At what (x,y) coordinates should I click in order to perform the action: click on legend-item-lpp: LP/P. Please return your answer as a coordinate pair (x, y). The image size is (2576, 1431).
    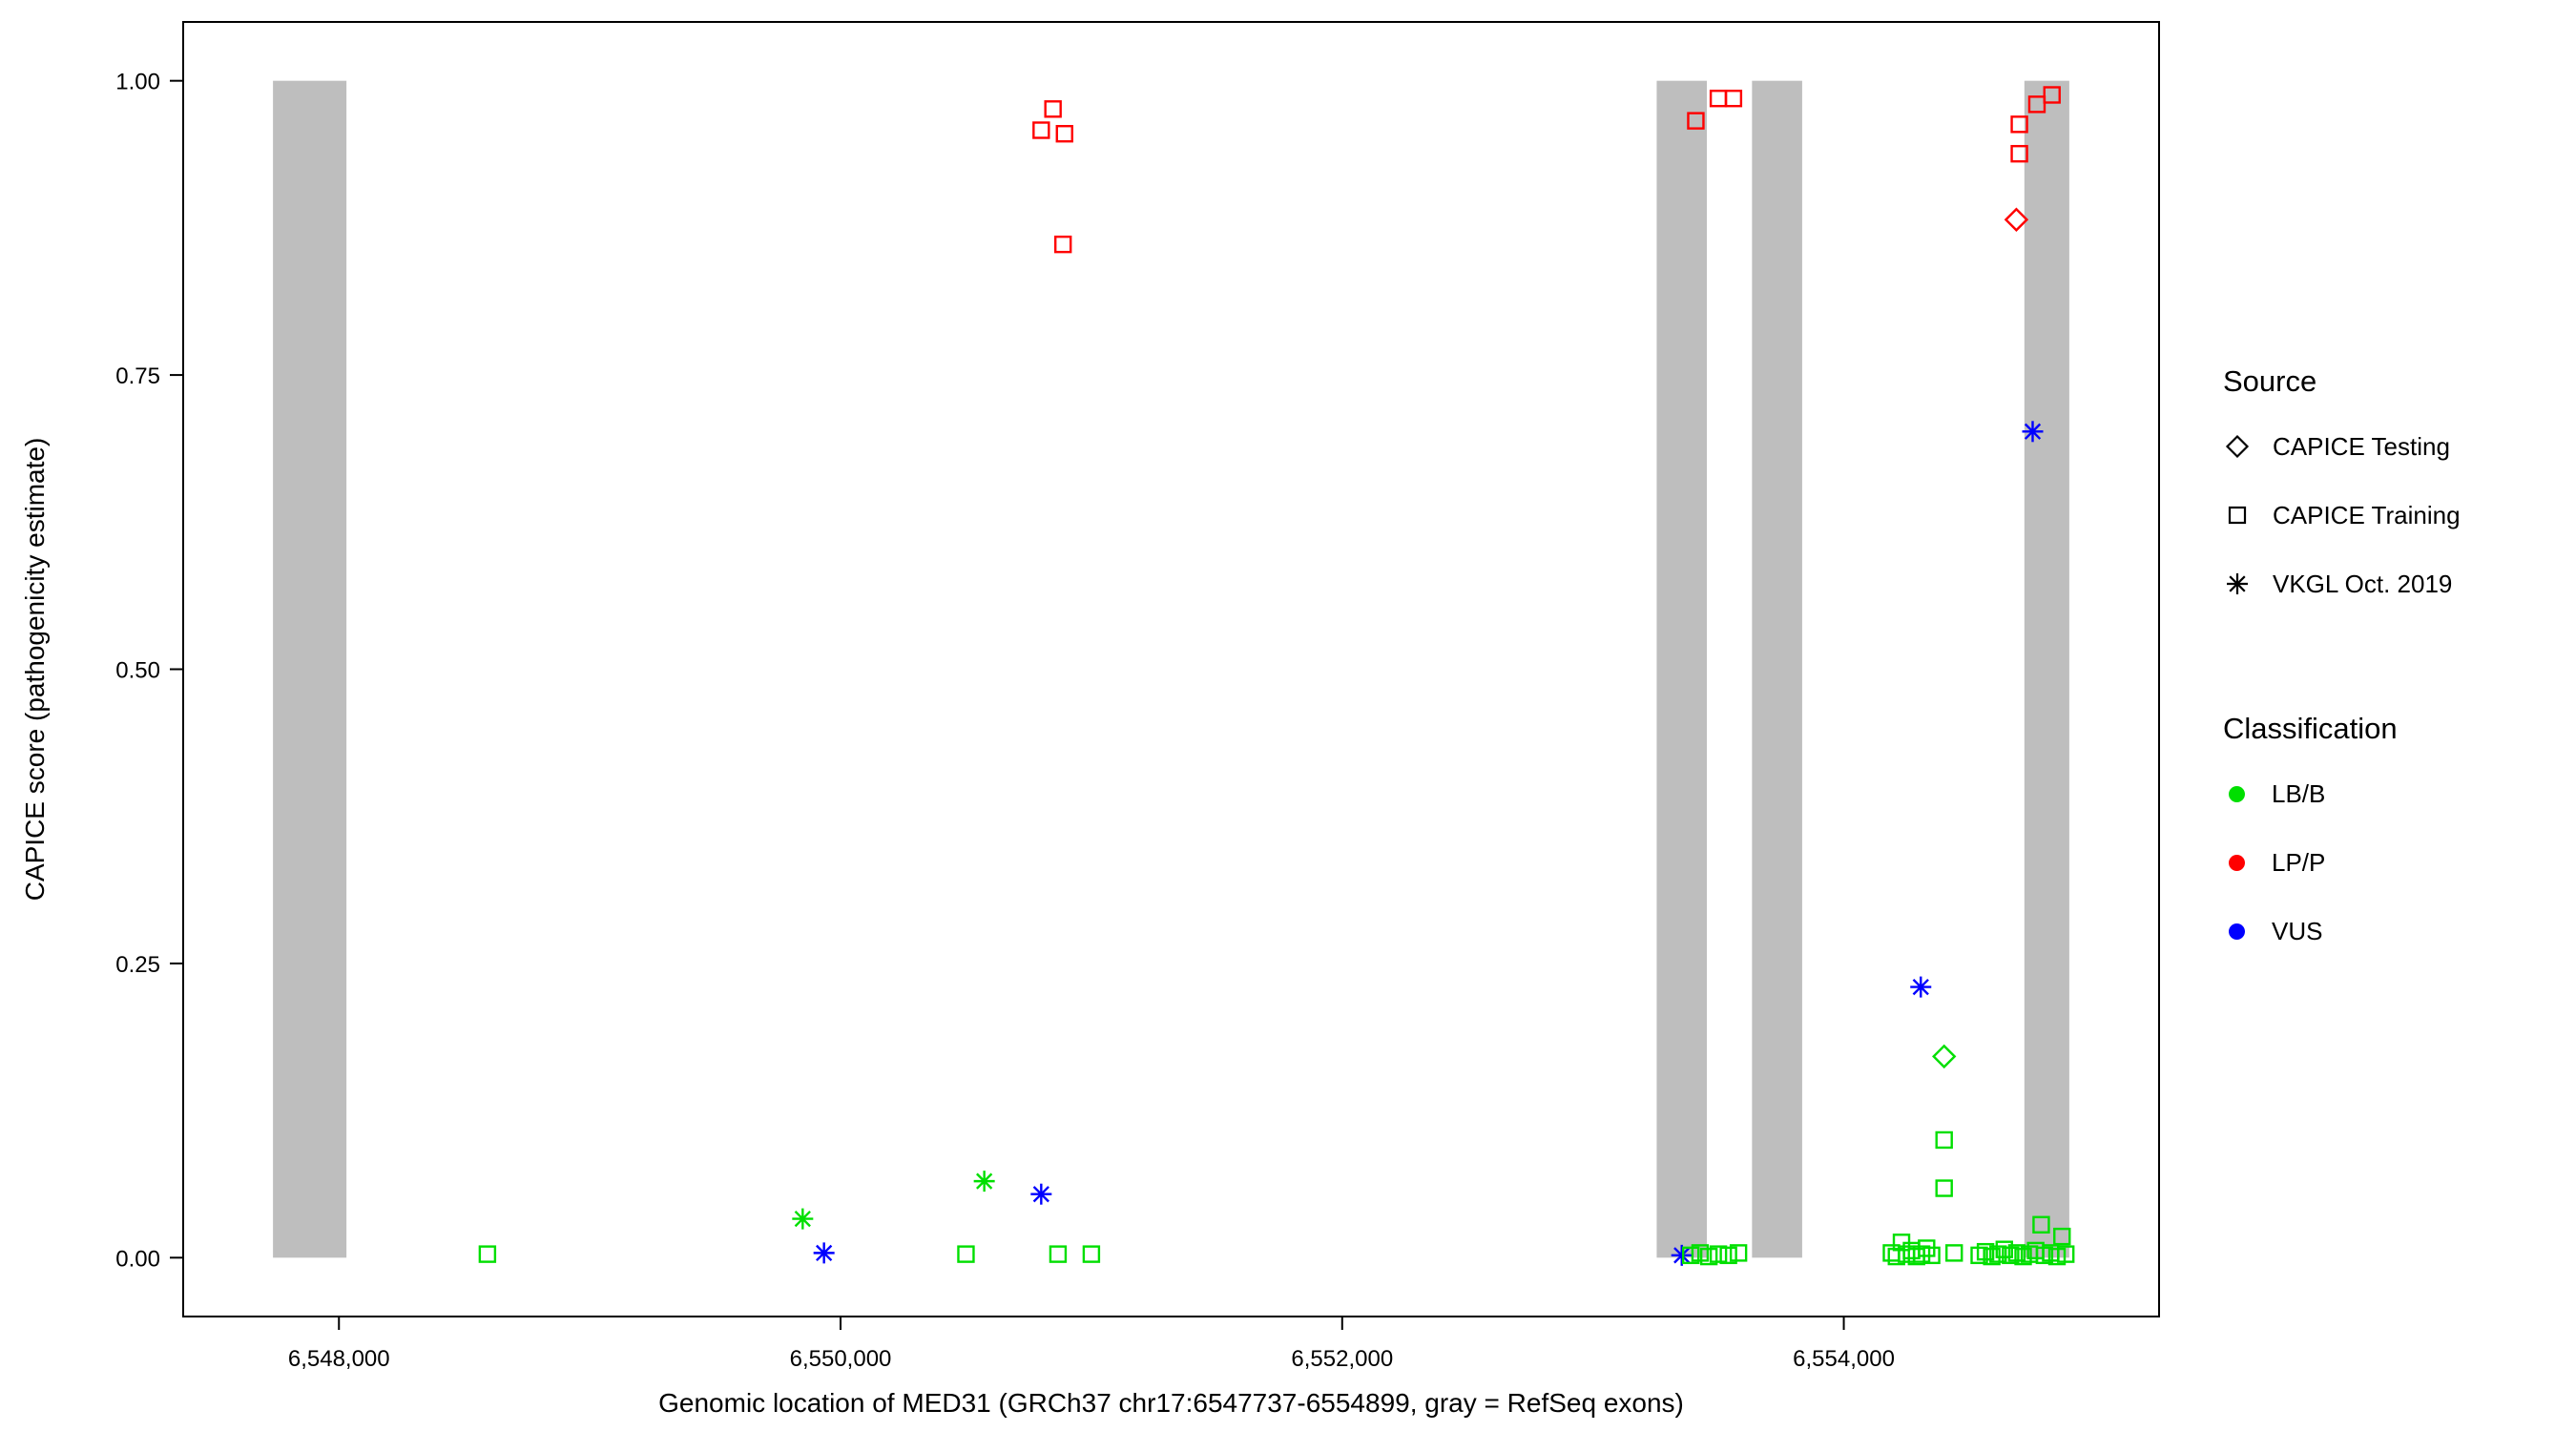
    Looking at the image, I should click on (2342, 862).